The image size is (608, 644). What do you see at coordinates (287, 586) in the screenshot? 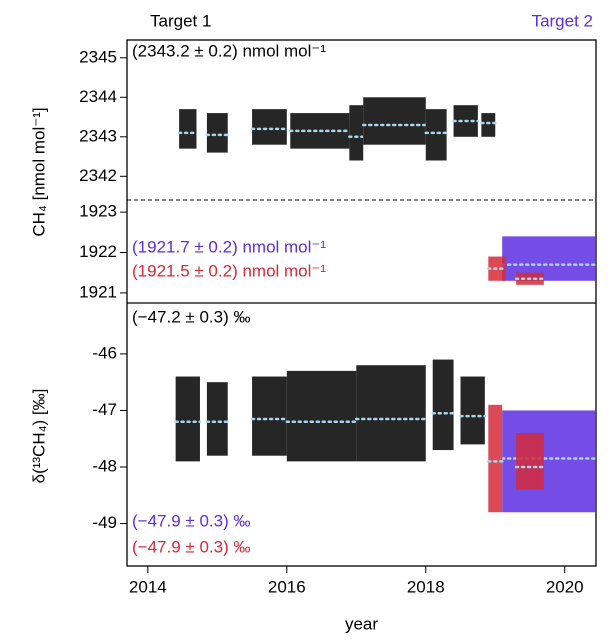
I see `x-tick-label: 2016` at bounding box center [287, 586].